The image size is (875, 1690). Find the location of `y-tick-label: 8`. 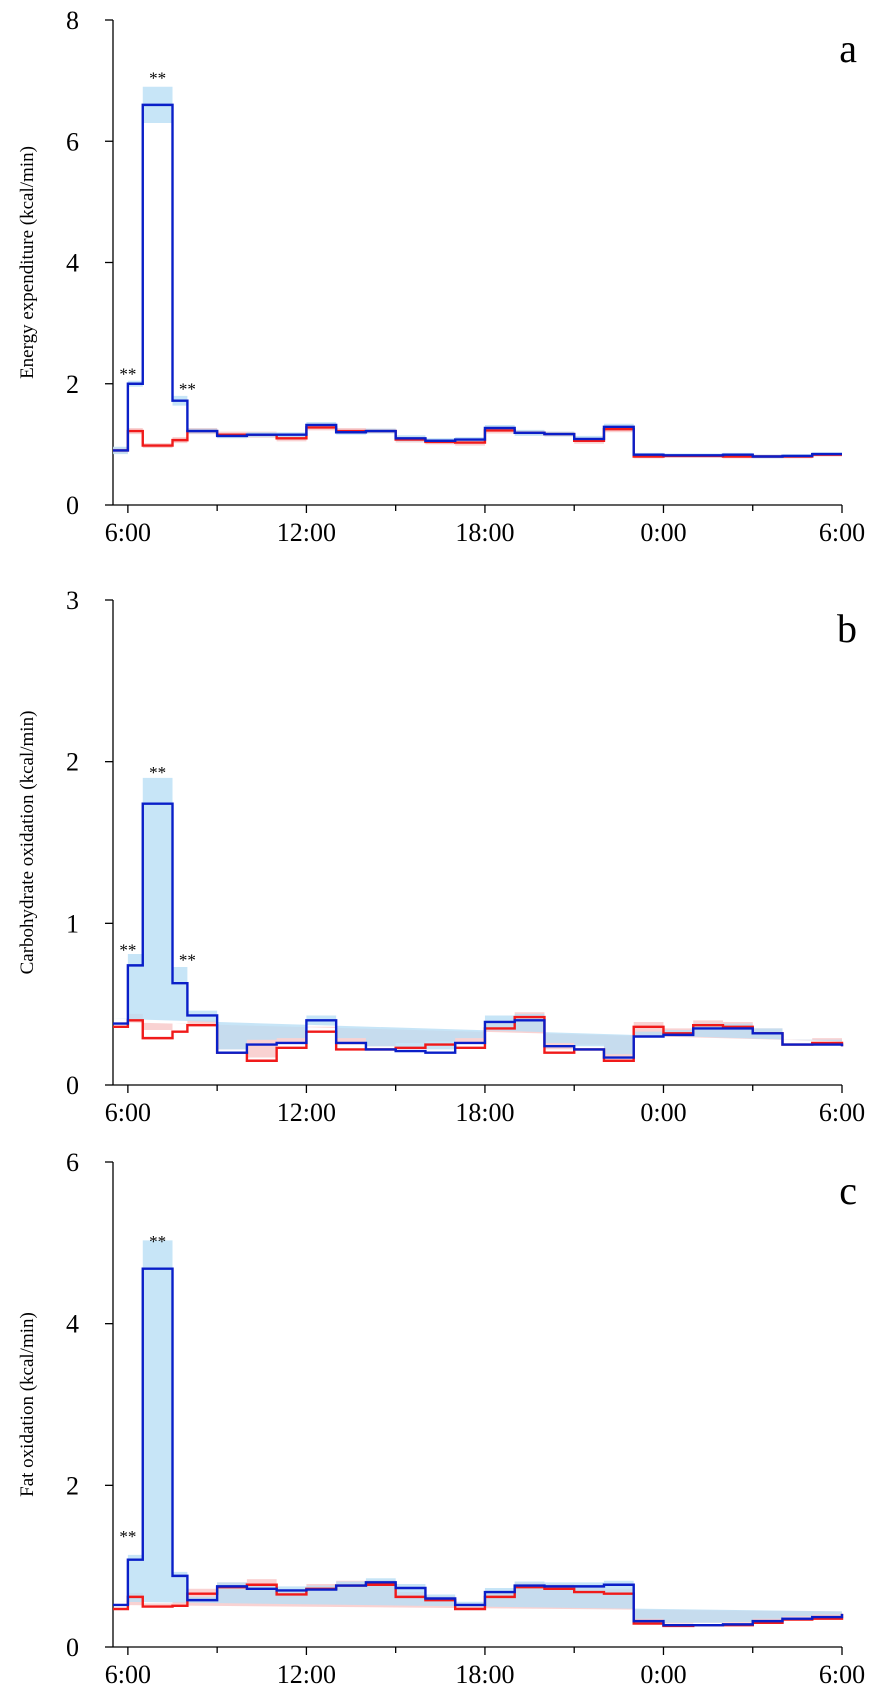

y-tick-label: 8 is located at coordinates (72, 20).